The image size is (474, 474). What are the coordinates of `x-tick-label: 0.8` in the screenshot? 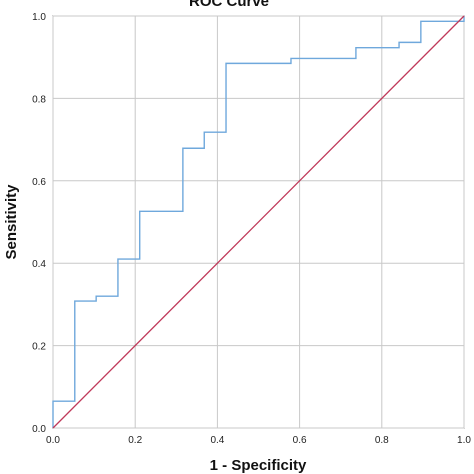 It's located at (382, 440).